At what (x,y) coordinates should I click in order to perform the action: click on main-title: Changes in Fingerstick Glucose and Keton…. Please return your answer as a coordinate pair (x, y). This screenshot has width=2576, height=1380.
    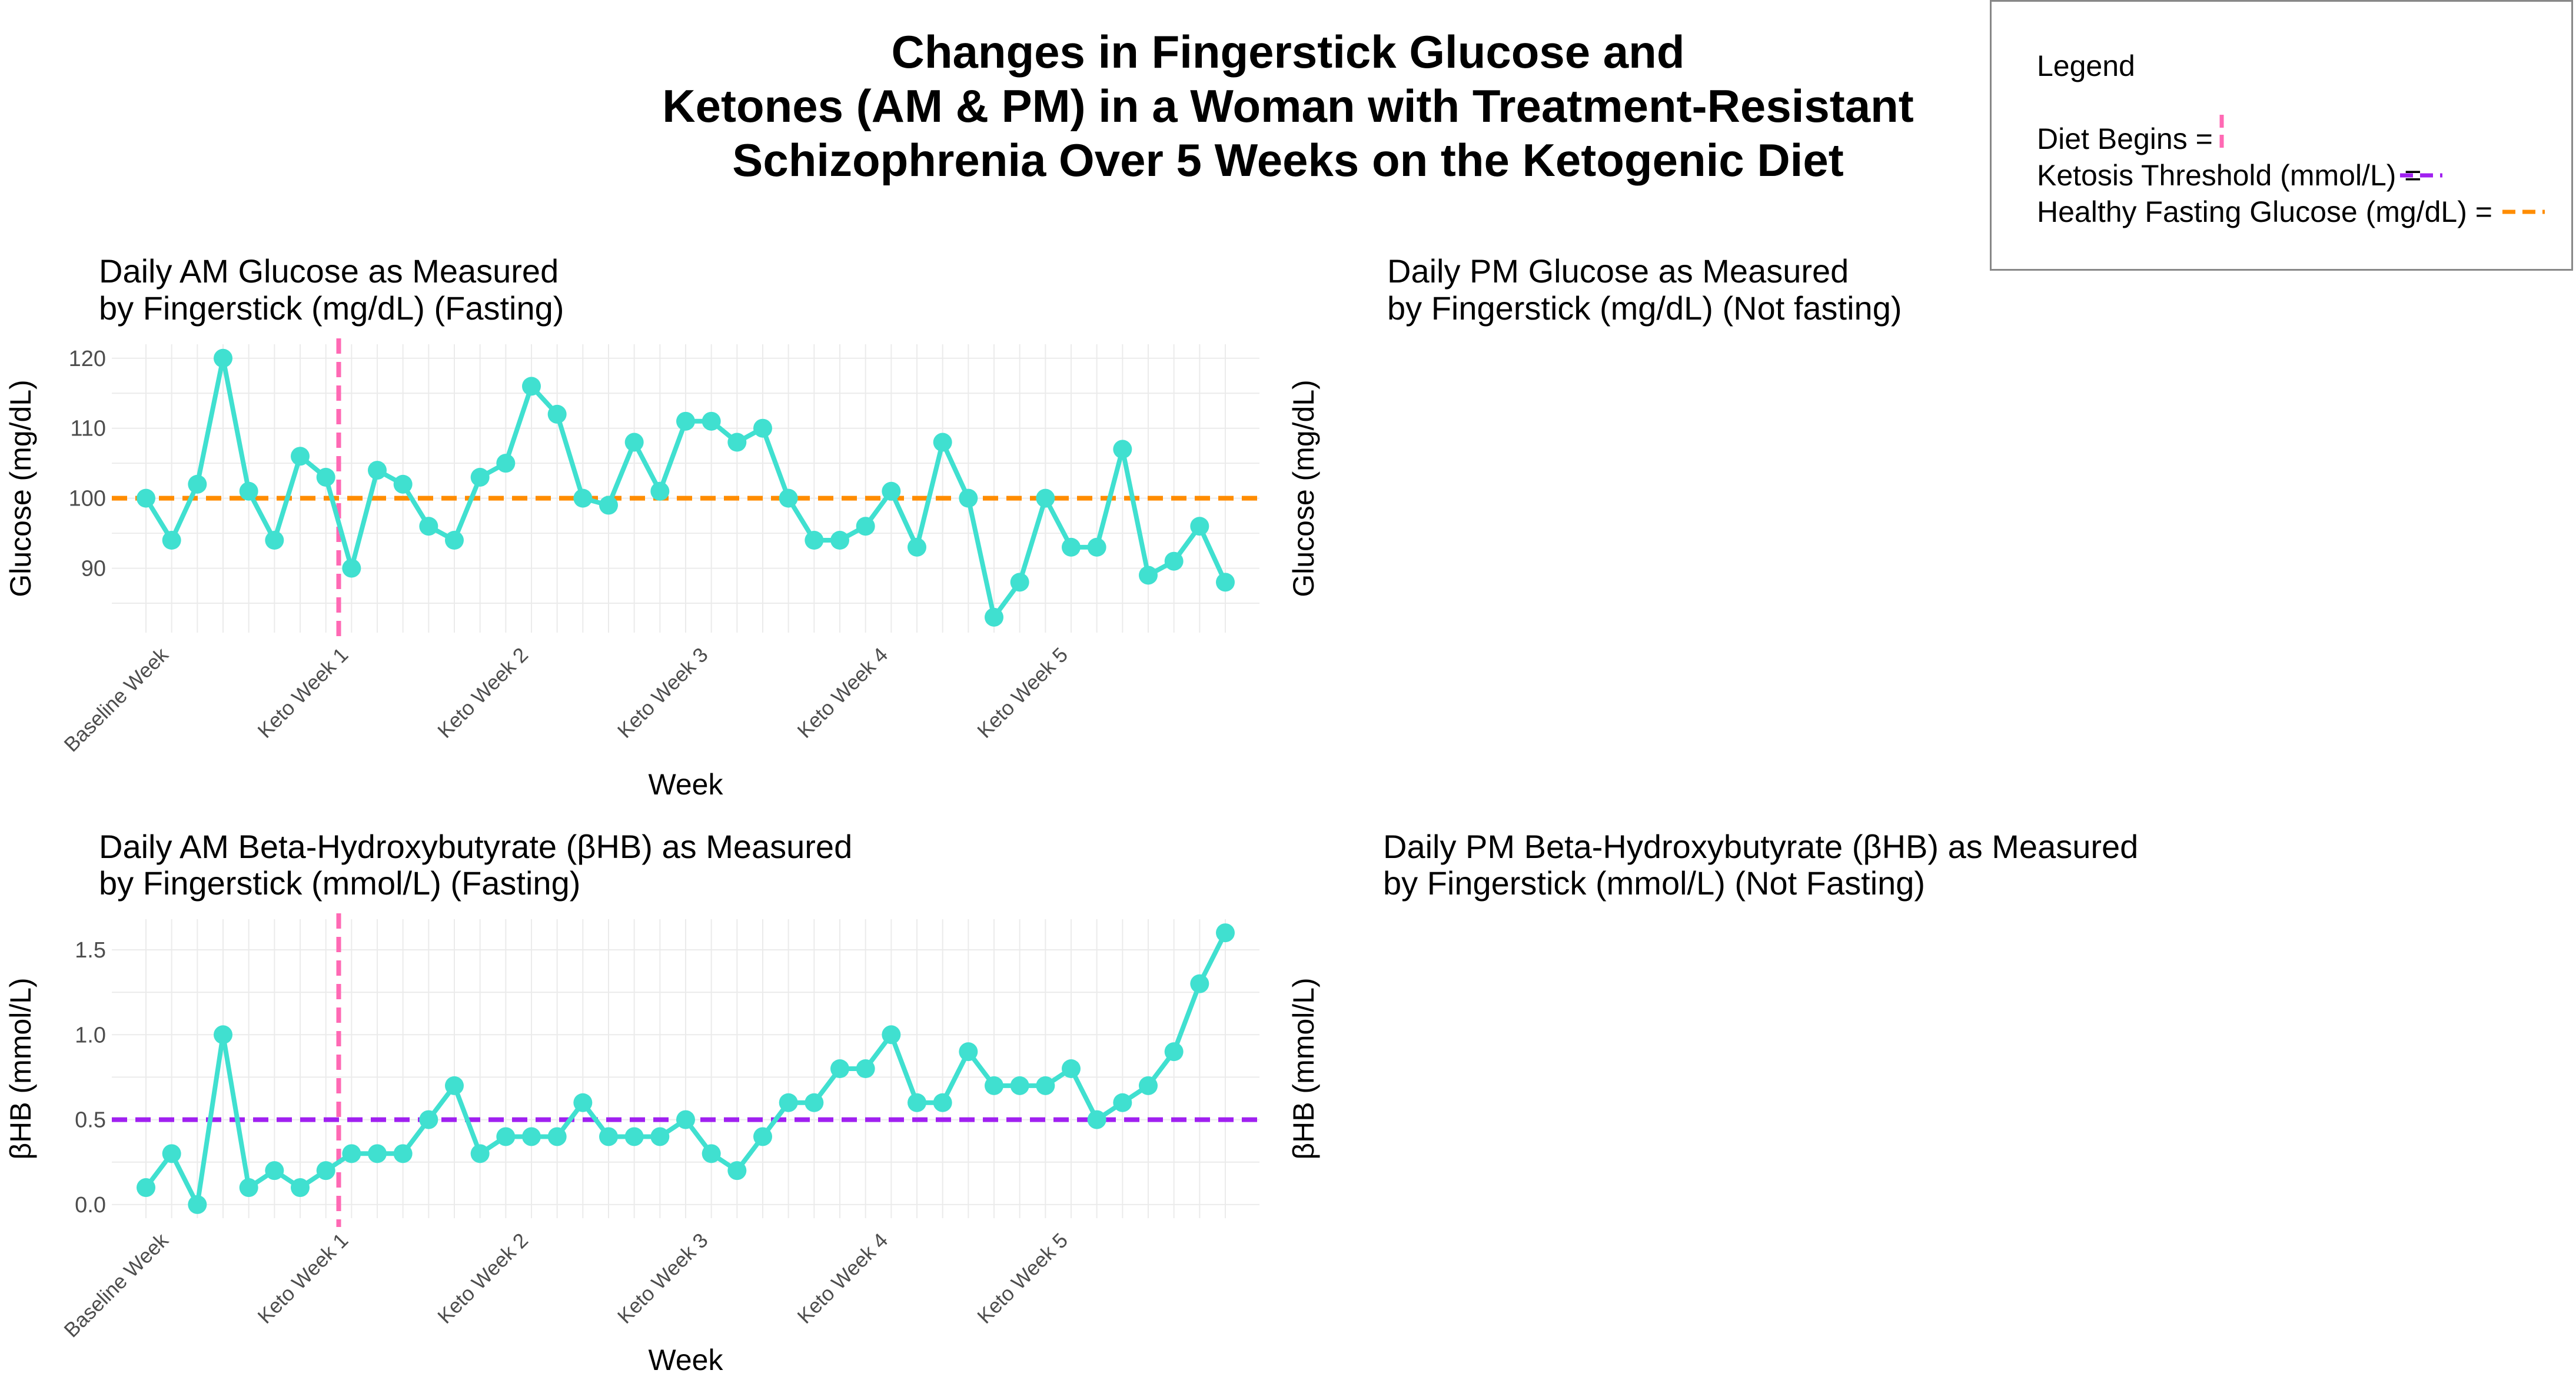
    Looking at the image, I should click on (1288, 106).